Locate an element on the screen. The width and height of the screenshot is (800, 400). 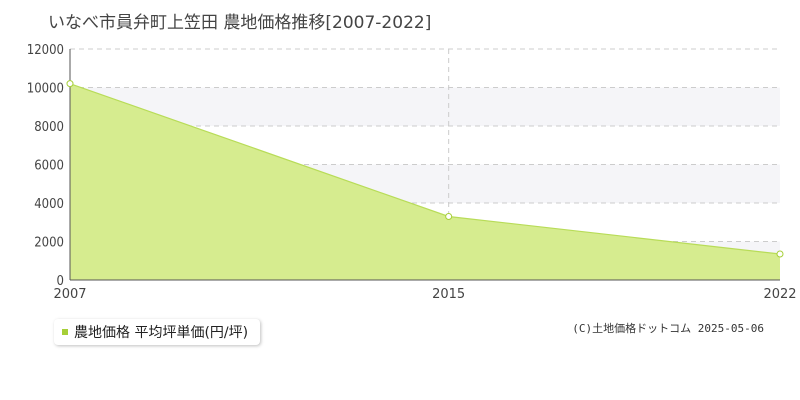
y-tick-label: 10000 is located at coordinates (45, 89).